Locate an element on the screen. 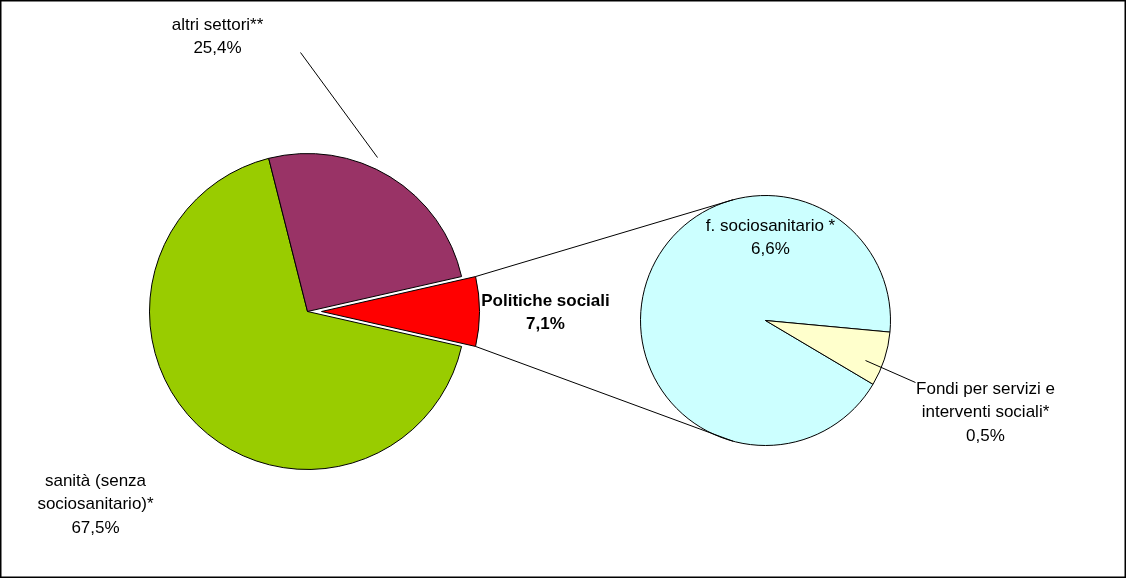 The height and width of the screenshot is (578, 1126). slice-label: sanità (senza sociosanitario)* is located at coordinates (95, 492).